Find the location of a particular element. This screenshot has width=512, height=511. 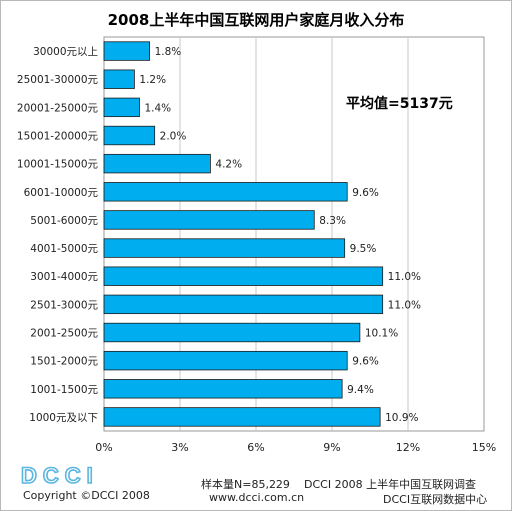

x-tick-label: 6% is located at coordinates (255, 447).